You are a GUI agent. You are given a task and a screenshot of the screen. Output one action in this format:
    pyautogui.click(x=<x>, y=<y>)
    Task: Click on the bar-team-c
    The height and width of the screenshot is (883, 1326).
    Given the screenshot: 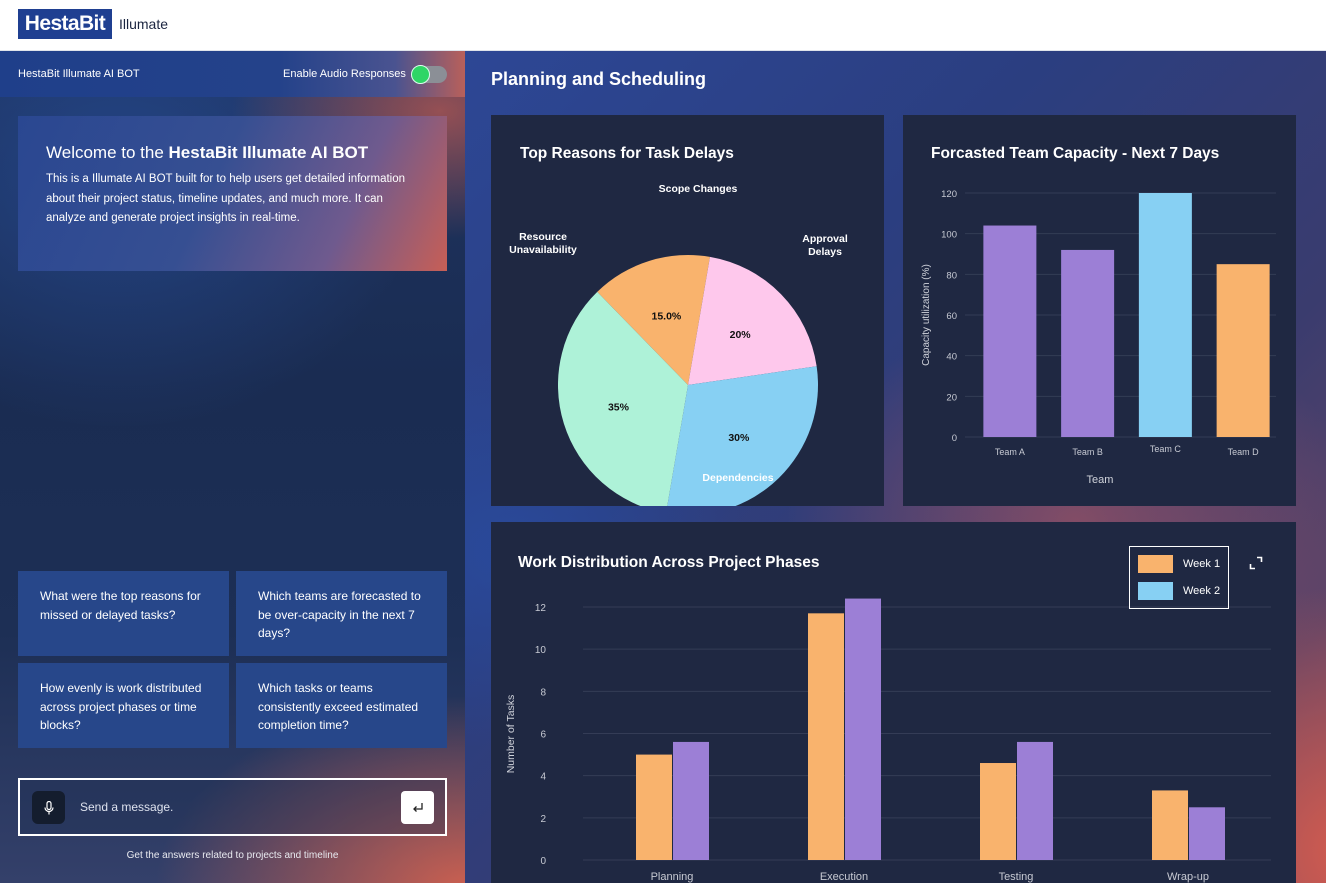 What is the action you would take?
    pyautogui.click(x=1165, y=315)
    